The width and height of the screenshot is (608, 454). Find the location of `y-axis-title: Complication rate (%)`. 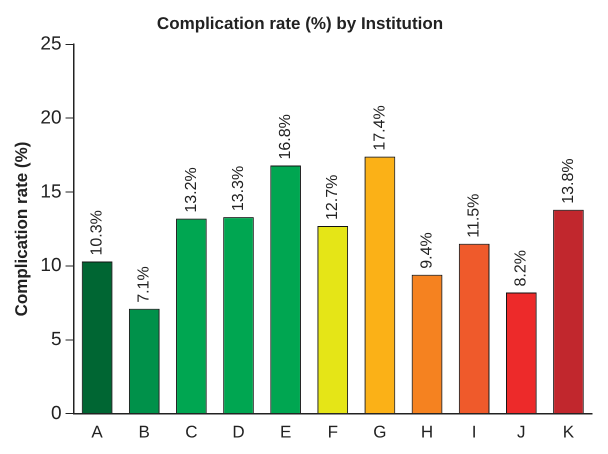

y-axis-title: Complication rate (%) is located at coordinates (21, 229).